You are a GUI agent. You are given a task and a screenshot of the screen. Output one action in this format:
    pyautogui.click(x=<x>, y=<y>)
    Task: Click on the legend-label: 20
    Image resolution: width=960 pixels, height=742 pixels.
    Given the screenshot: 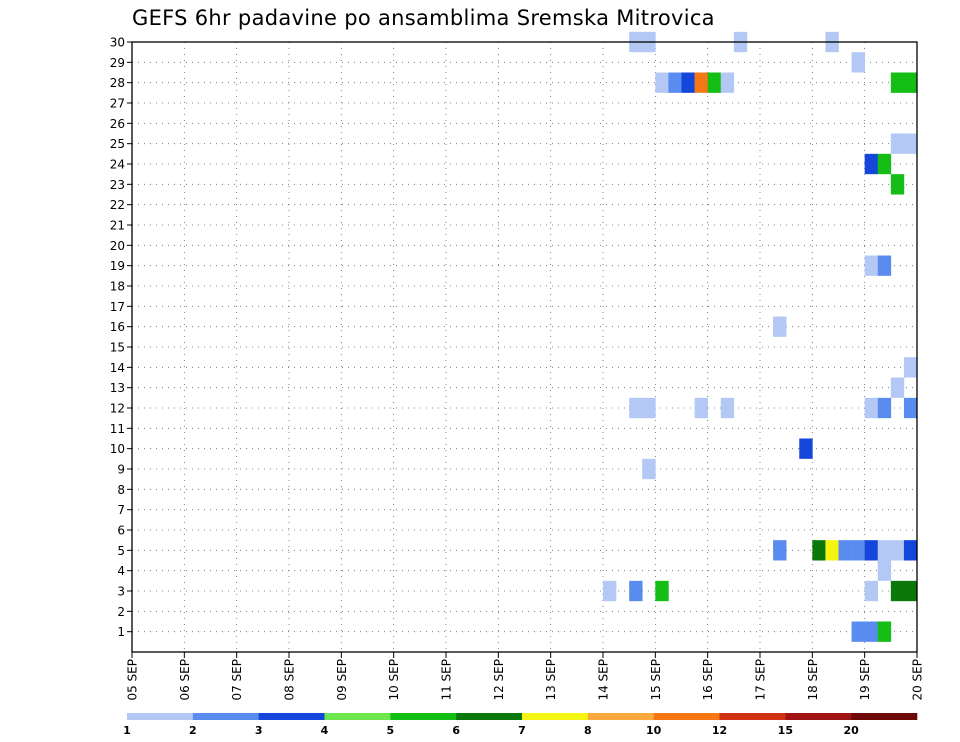 What is the action you would take?
    pyautogui.click(x=852, y=730)
    